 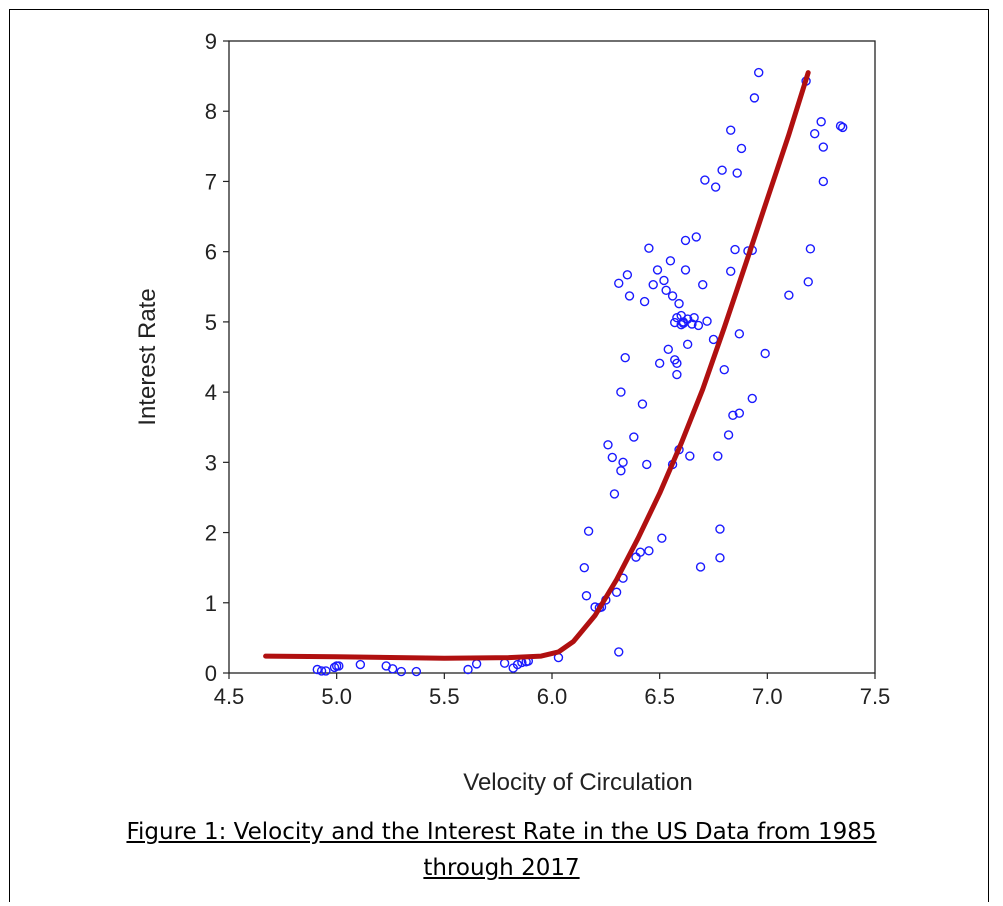 What do you see at coordinates (501, 868) in the screenshot?
I see `figure-caption-line2: through 2017` at bounding box center [501, 868].